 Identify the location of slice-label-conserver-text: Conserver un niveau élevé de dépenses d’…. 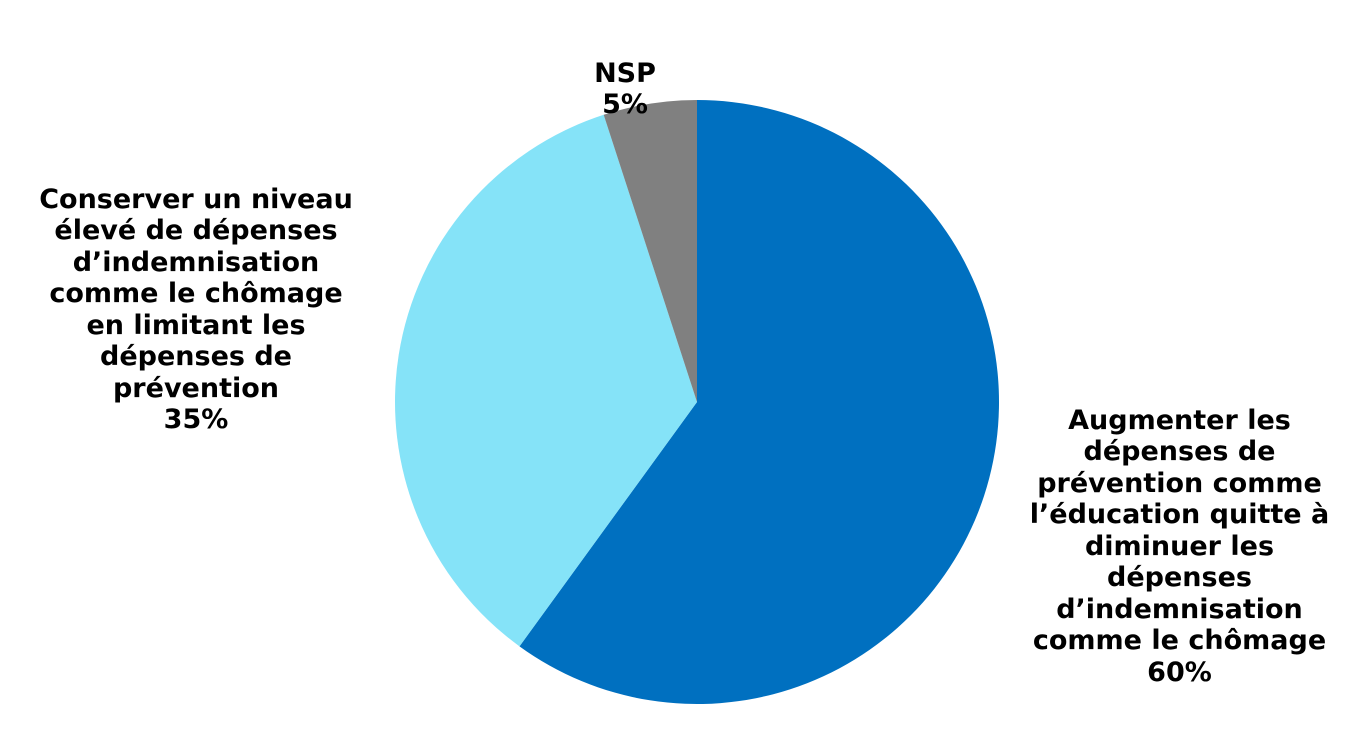
(196, 293).